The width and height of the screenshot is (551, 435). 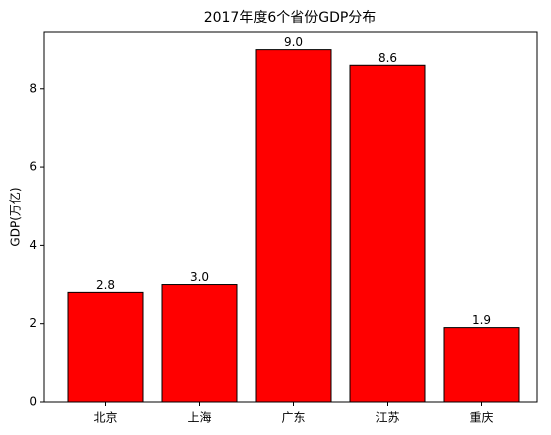 What do you see at coordinates (387, 418) in the screenshot?
I see `x-tick-label: 江苏` at bounding box center [387, 418].